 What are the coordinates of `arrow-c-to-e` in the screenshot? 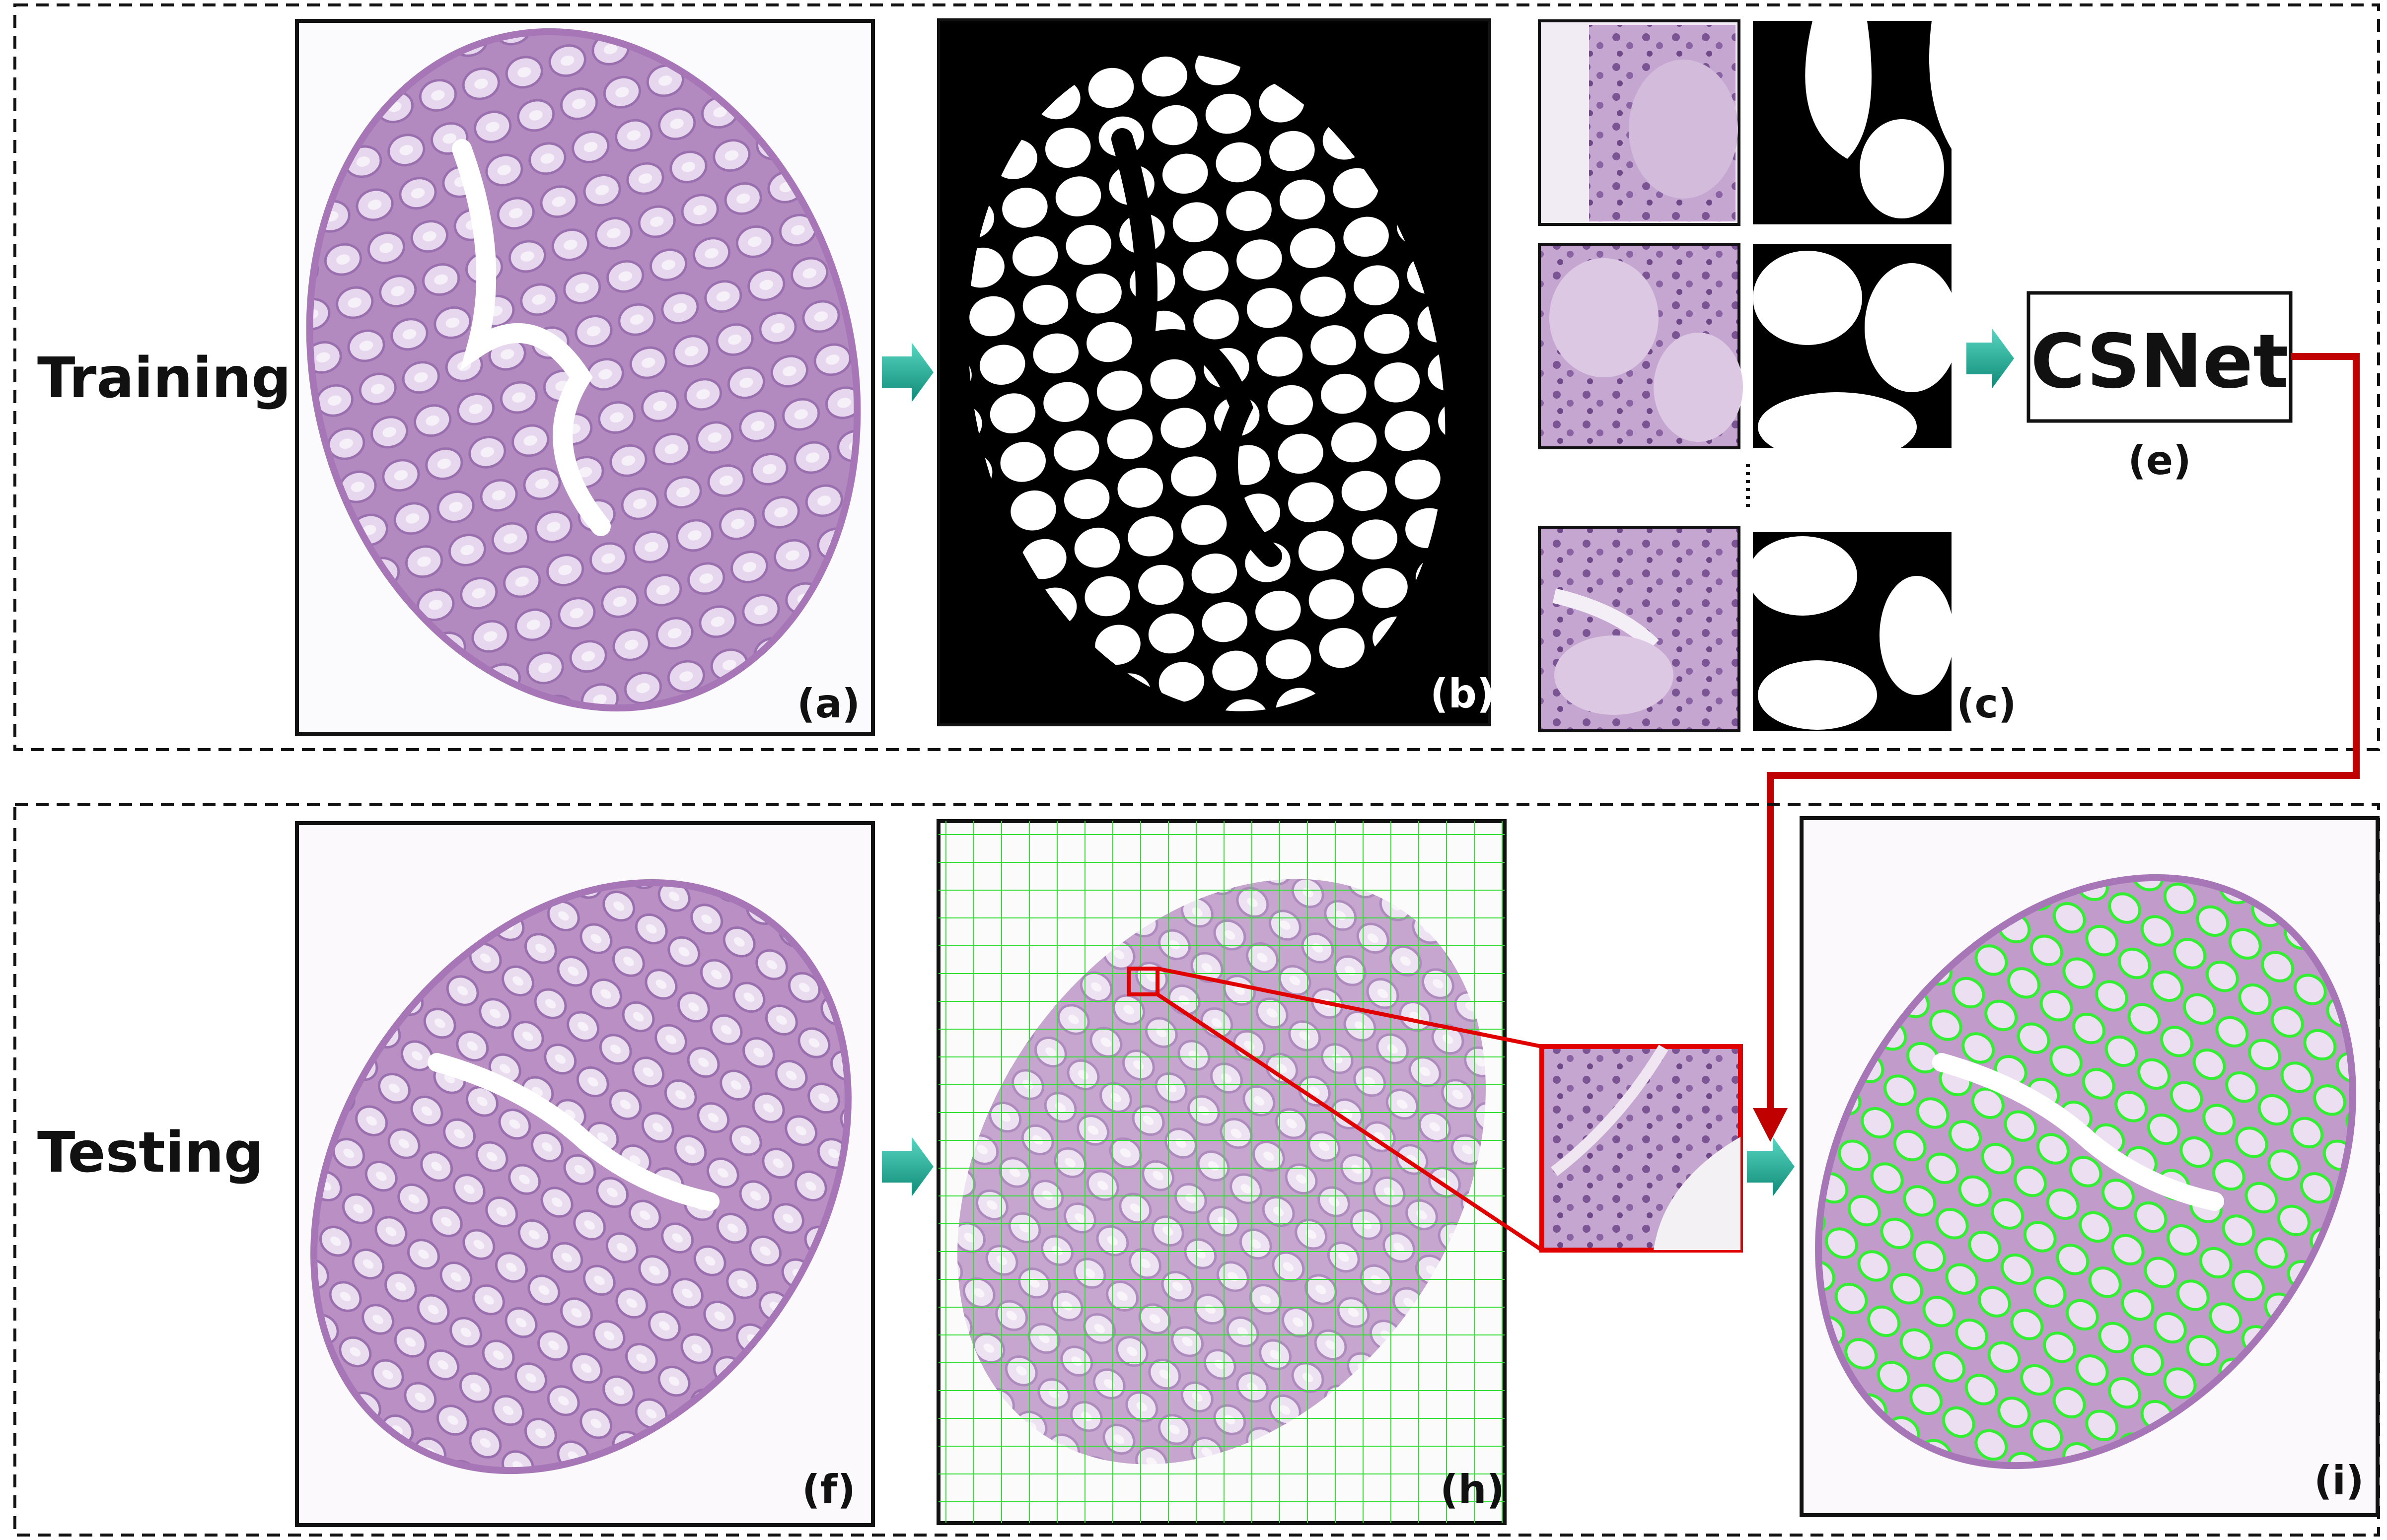 It's located at (1990, 358).